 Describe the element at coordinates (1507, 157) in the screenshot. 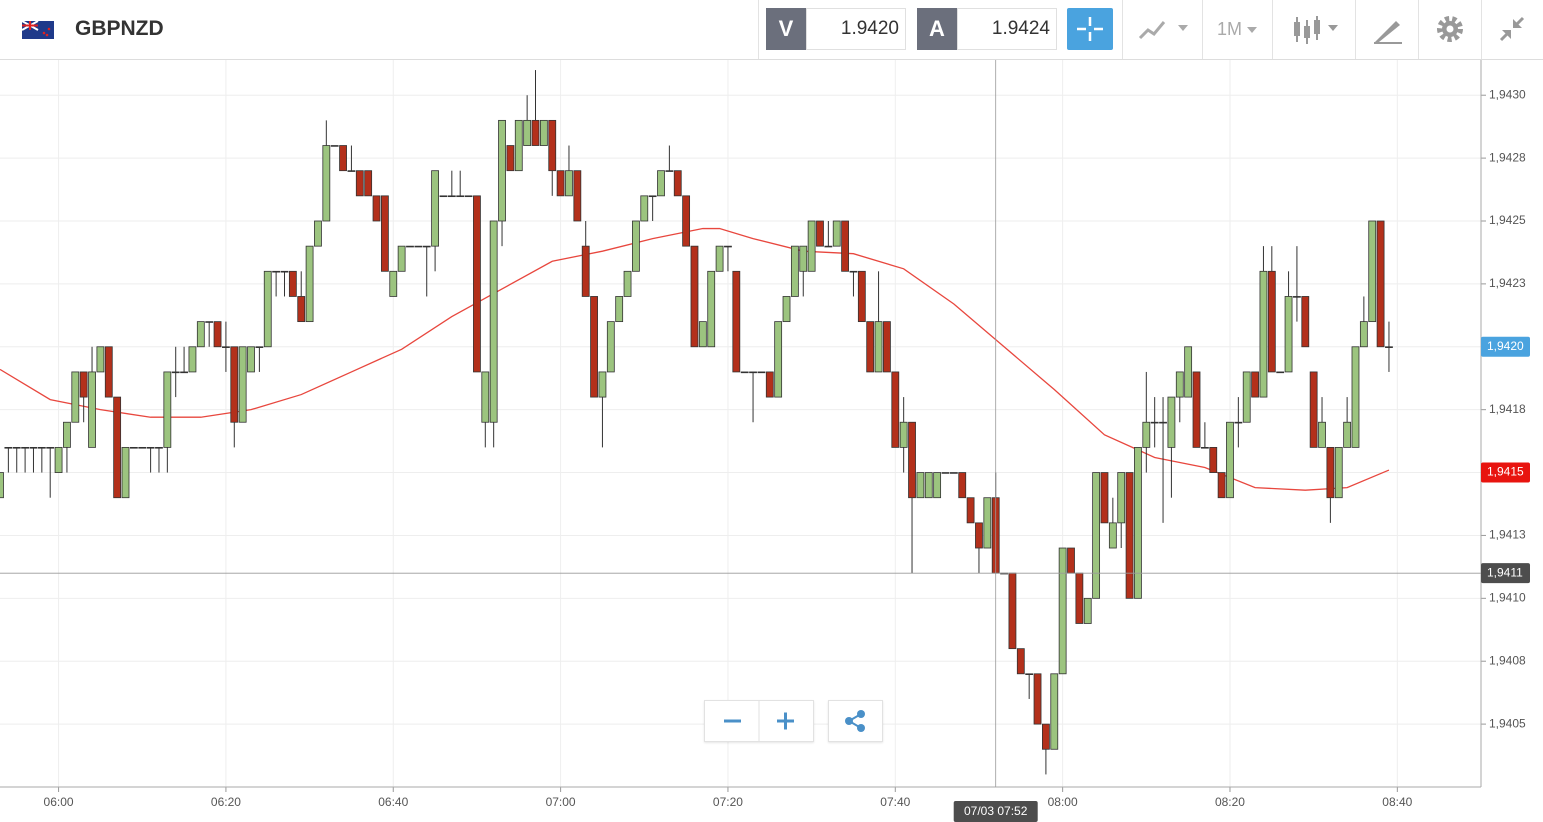

I see `y-tick-label: 1,9428` at that location.